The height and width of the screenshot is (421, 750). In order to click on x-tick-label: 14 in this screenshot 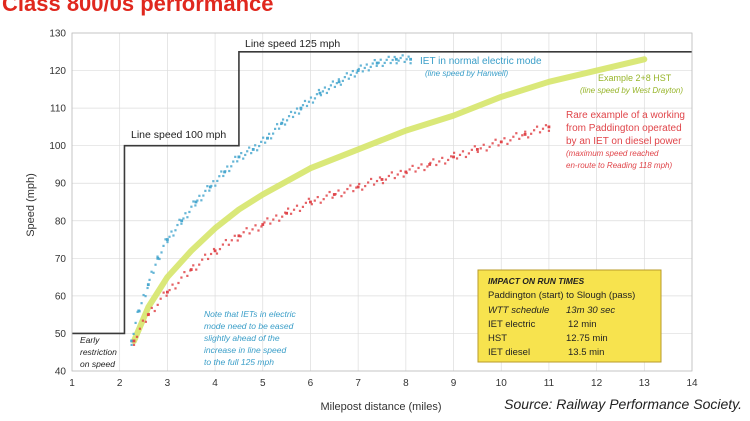, I will do `click(692, 383)`.